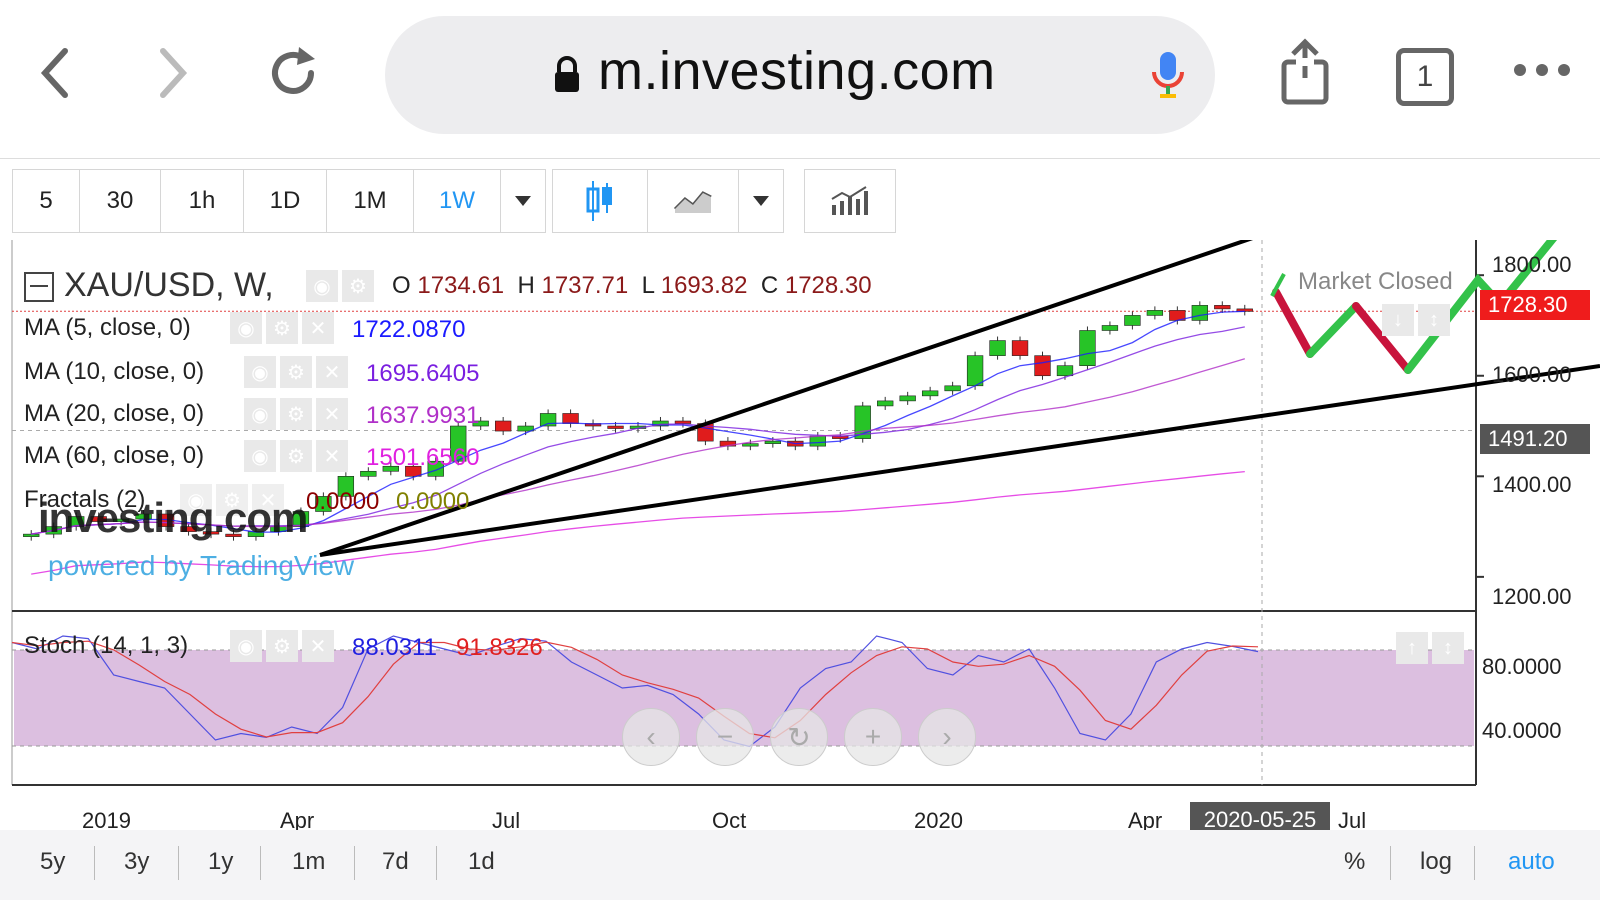 The width and height of the screenshot is (1600, 900). Describe the element at coordinates (1305, 75) in the screenshot. I see `share-icon` at that location.